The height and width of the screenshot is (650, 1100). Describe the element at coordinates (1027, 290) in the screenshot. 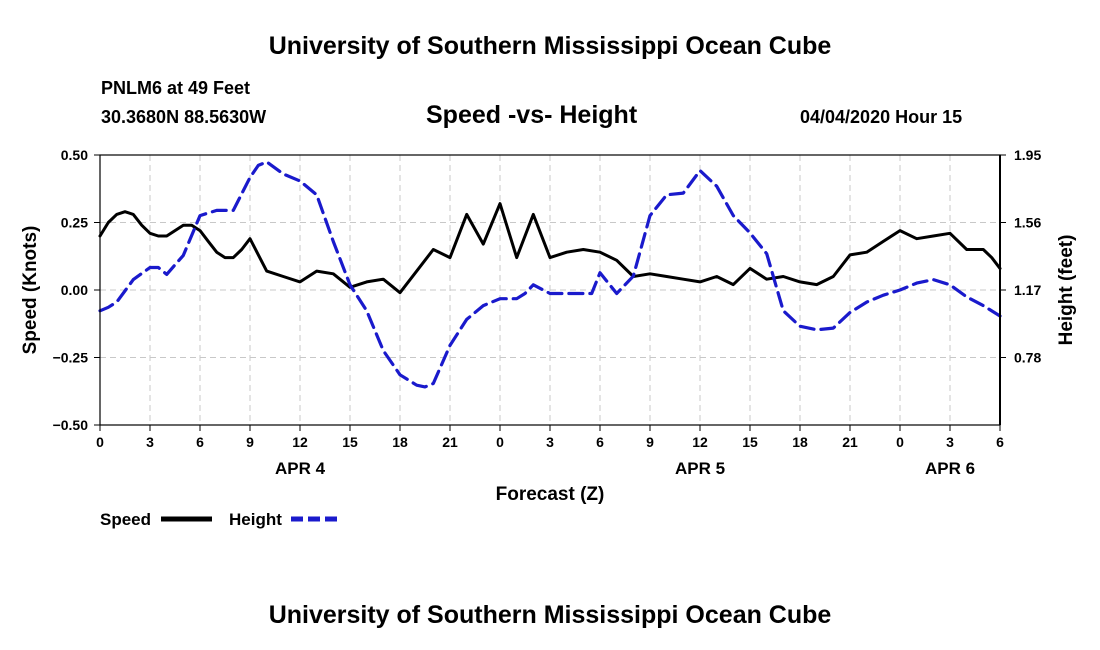

I see `y2-tick-label: 1.17` at that location.